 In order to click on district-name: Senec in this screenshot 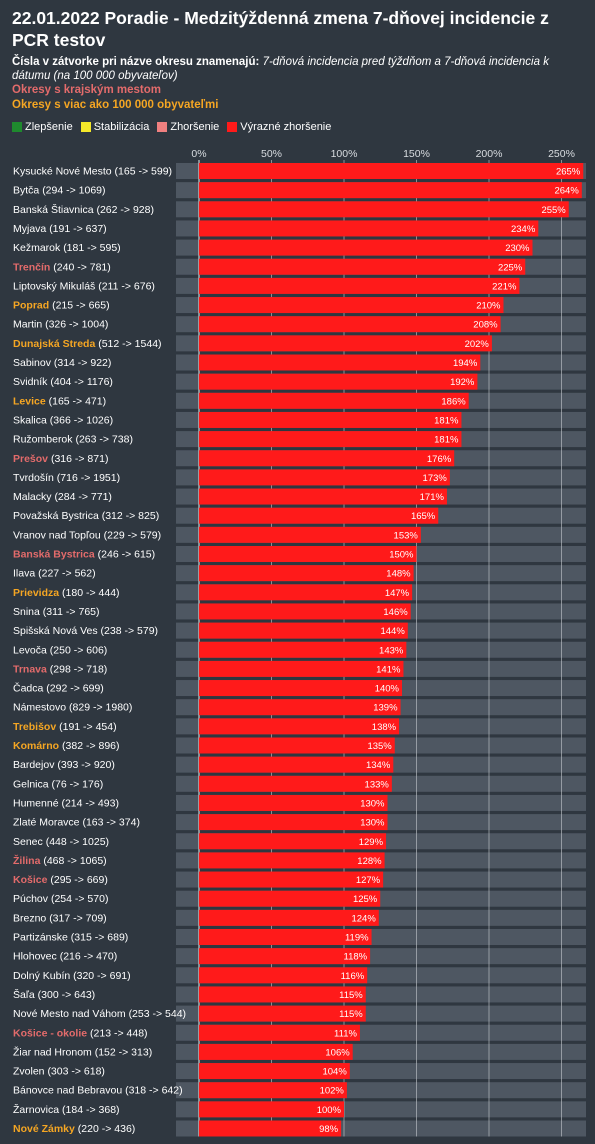, I will do `click(29, 842)`.